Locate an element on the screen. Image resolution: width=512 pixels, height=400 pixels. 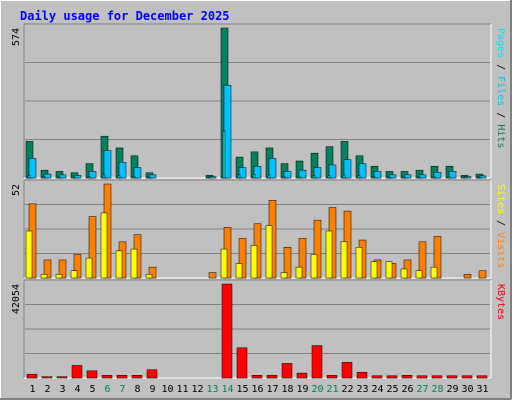
x-tick-label-day-20: 20 is located at coordinates (317, 389).